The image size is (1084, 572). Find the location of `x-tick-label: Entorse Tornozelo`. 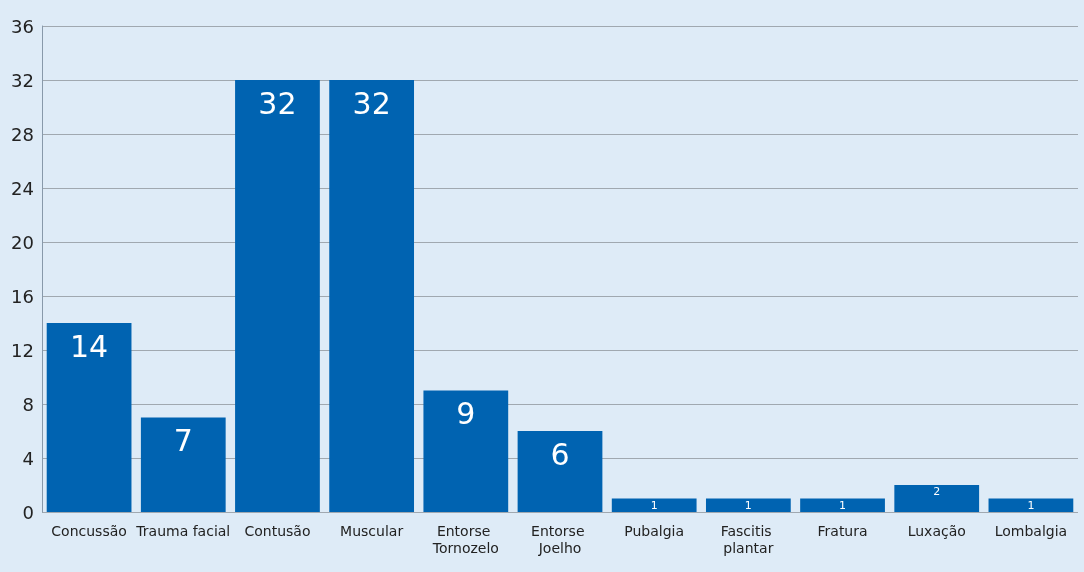

x-tick-label: Entorse Tornozelo is located at coordinates (465, 539).